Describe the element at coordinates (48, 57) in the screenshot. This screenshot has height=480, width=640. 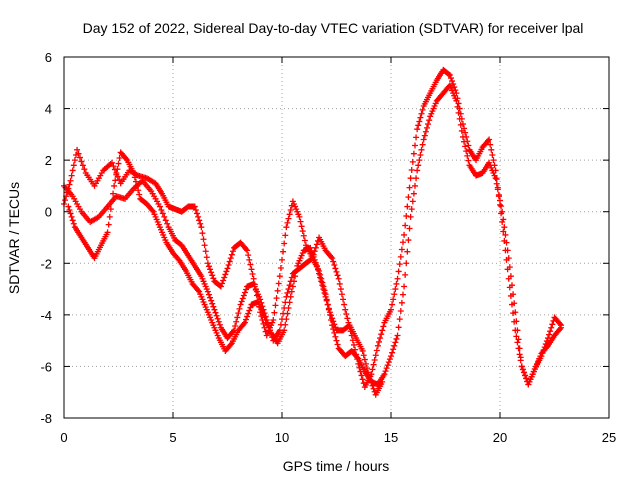
I see `y-tick-label: 6` at that location.